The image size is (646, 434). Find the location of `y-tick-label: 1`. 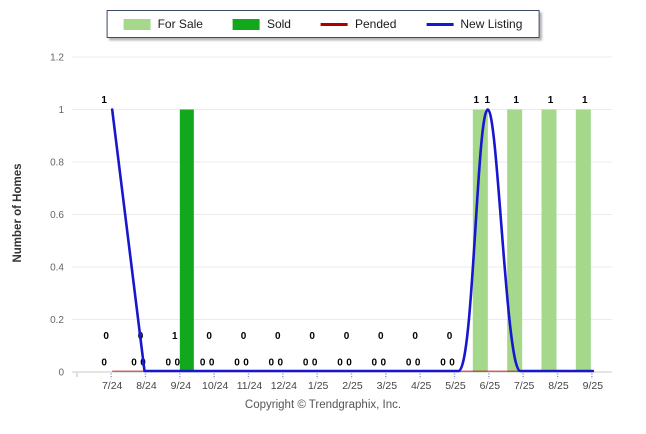

y-tick-label: 1 is located at coordinates (61, 110).